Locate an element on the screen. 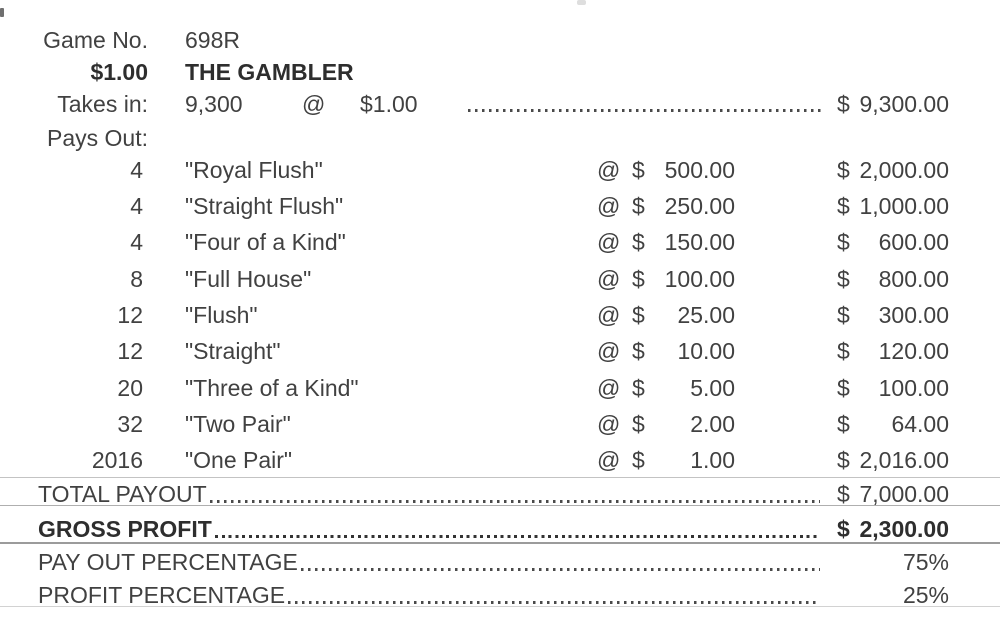  payout-prize: 250.00 is located at coordinates (699, 206).